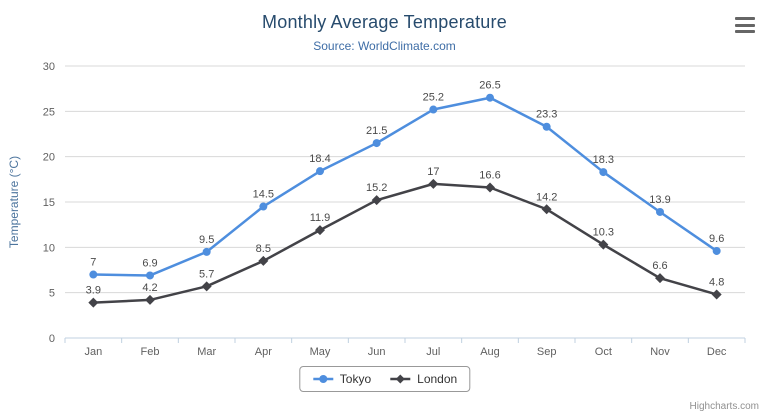 Image resolution: width=769 pixels, height=416 pixels. I want to click on y-axis-title: Temperature (°C), so click(14, 202).